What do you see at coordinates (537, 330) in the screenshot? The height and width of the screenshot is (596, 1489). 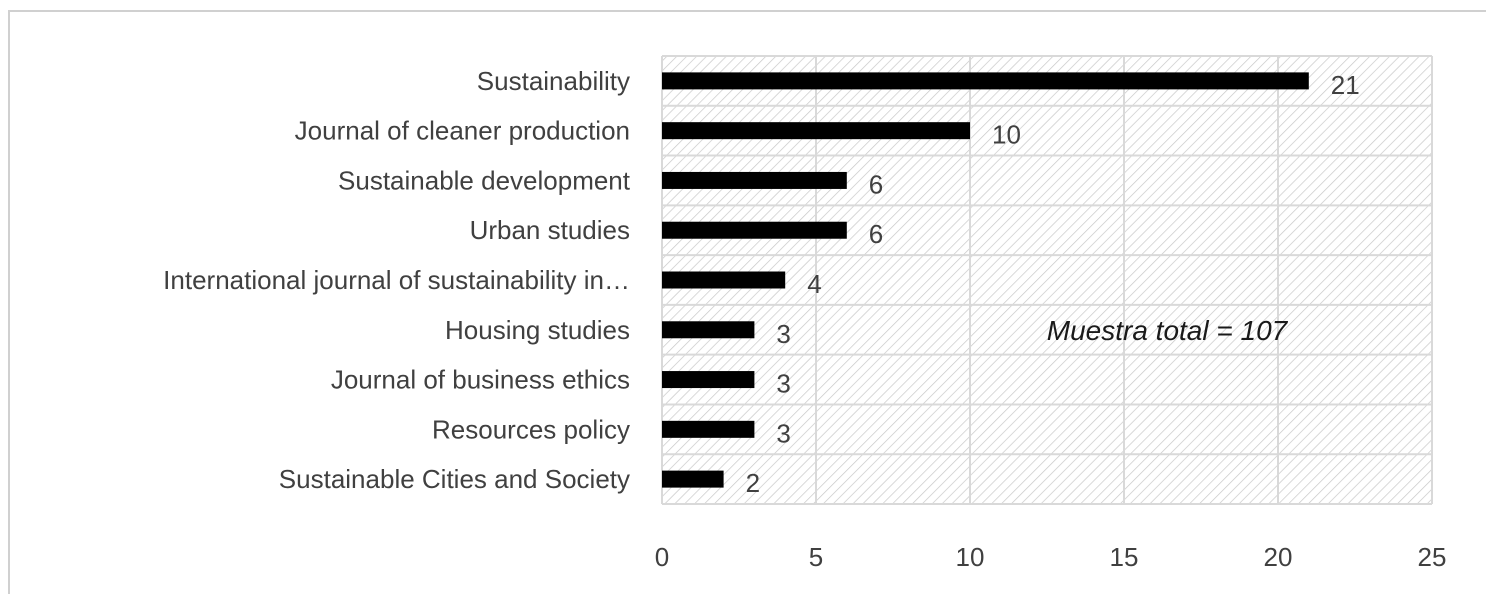 I see `category-label: Housing studies` at bounding box center [537, 330].